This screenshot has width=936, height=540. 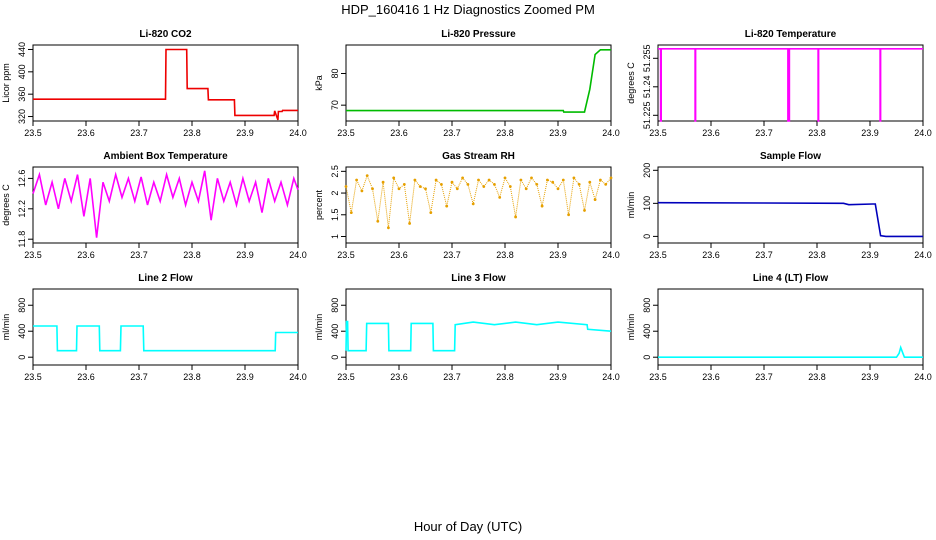 I want to click on panel-title: Line 2 Flow, so click(x=165, y=278).